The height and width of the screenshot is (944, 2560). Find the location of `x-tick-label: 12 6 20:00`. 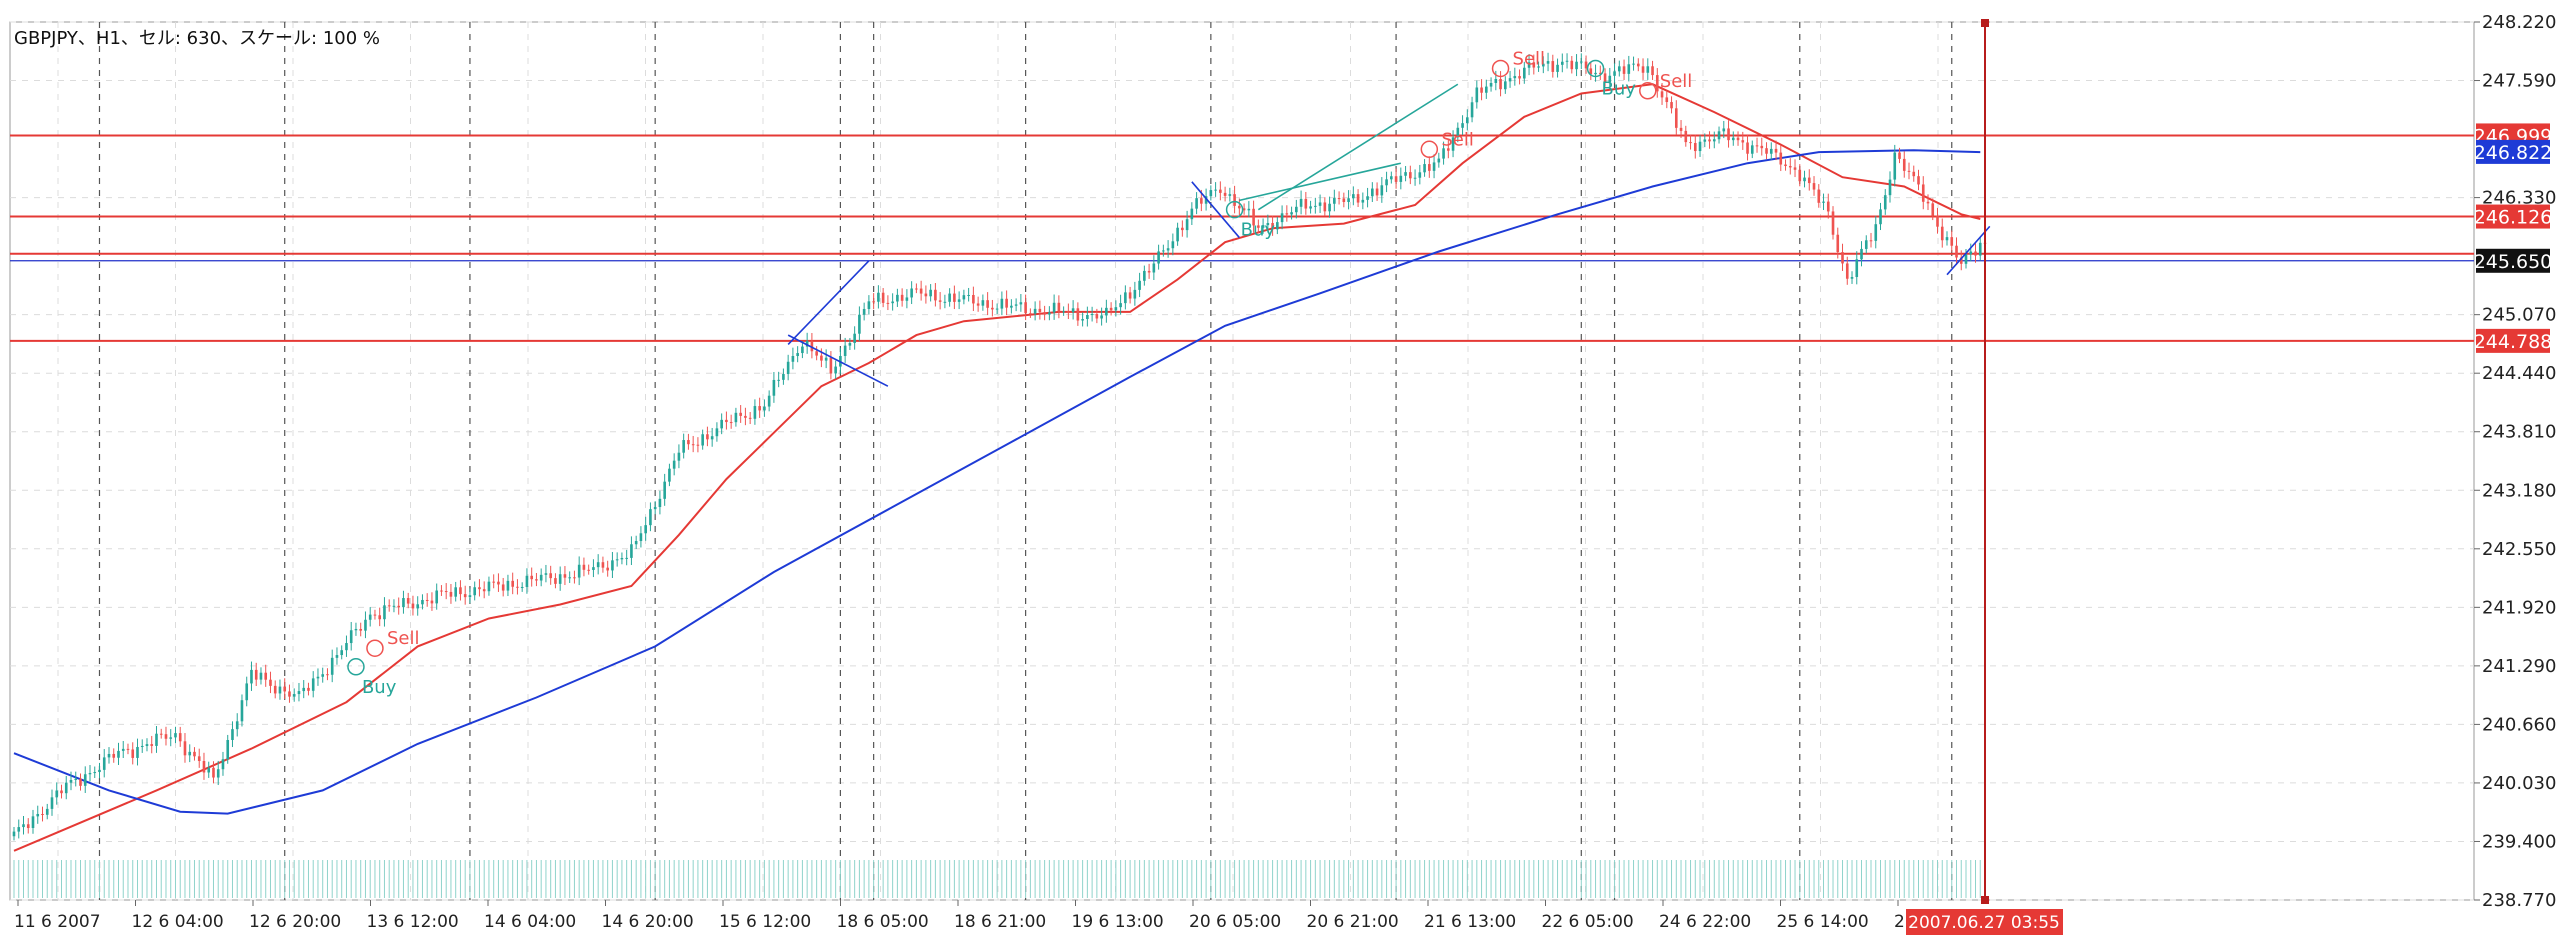

x-tick-label: 12 6 20:00 is located at coordinates (295, 922).